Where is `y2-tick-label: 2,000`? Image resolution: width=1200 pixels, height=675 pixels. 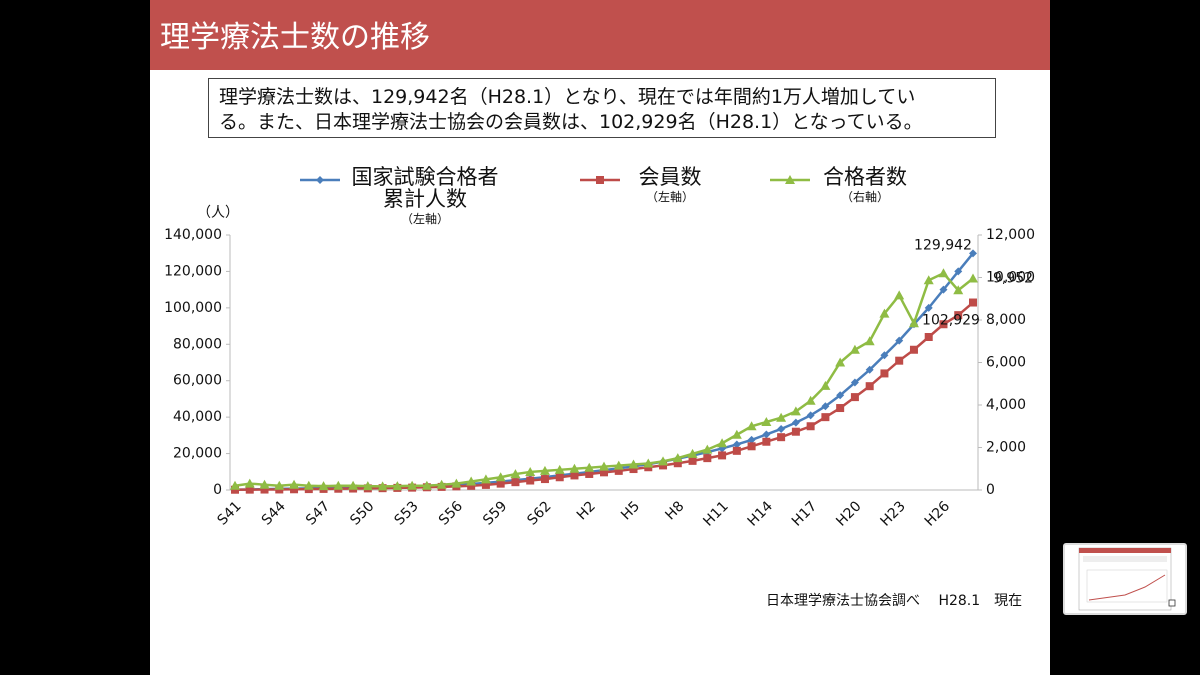 y2-tick-label: 2,000 is located at coordinates (1006, 448).